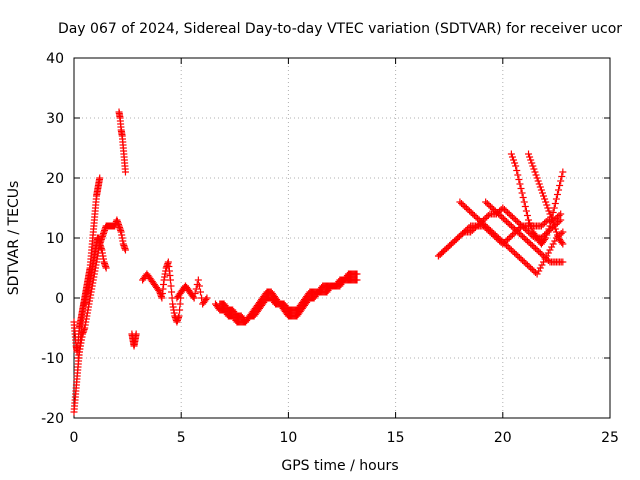 The height and width of the screenshot is (480, 640). What do you see at coordinates (59, 299) in the screenshot?
I see `y-tick-label: 0` at bounding box center [59, 299].